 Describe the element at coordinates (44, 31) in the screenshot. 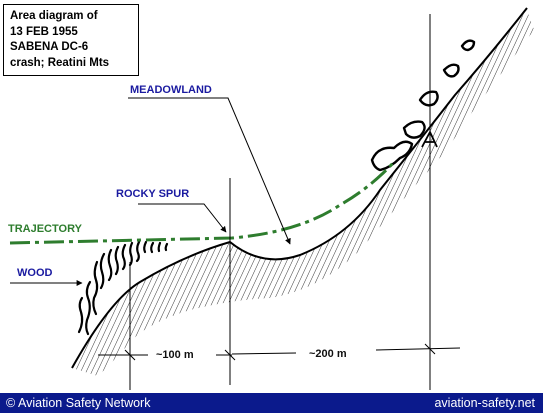

I see `title-line: 13 FEB 1955` at that location.